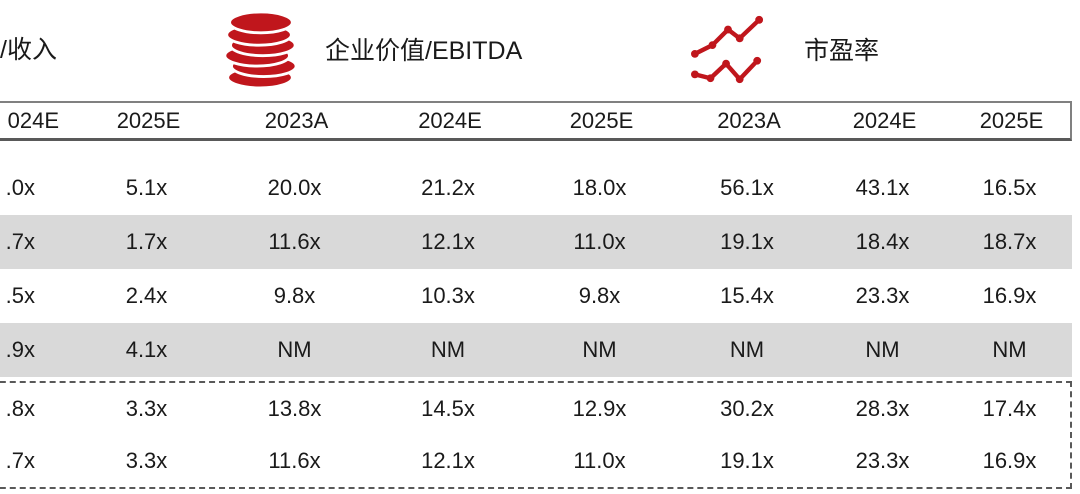 Image resolution: width=1080 pixels, height=494 pixels. Describe the element at coordinates (1009, 187) in the screenshot. I see `table-cell: 16.5x` at that location.